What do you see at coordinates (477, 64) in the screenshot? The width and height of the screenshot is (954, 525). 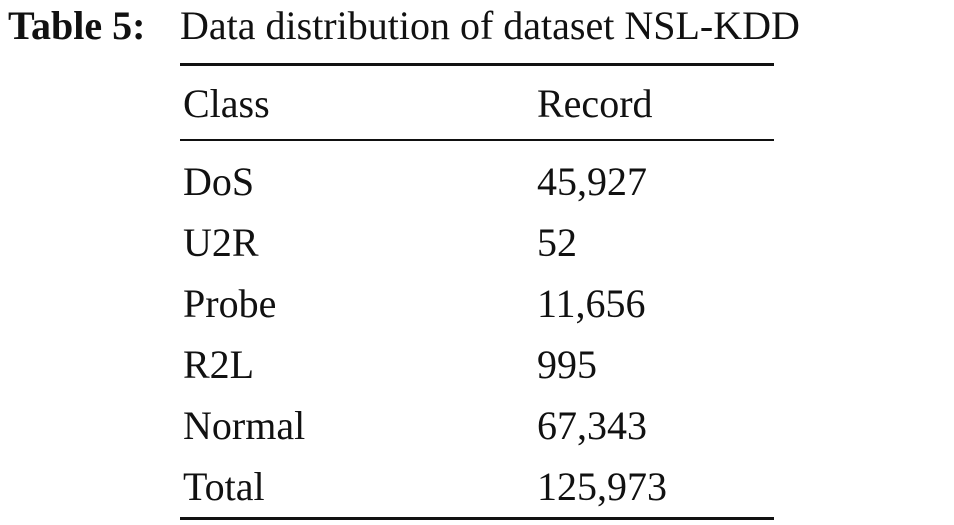 I see `top-rule` at bounding box center [477, 64].